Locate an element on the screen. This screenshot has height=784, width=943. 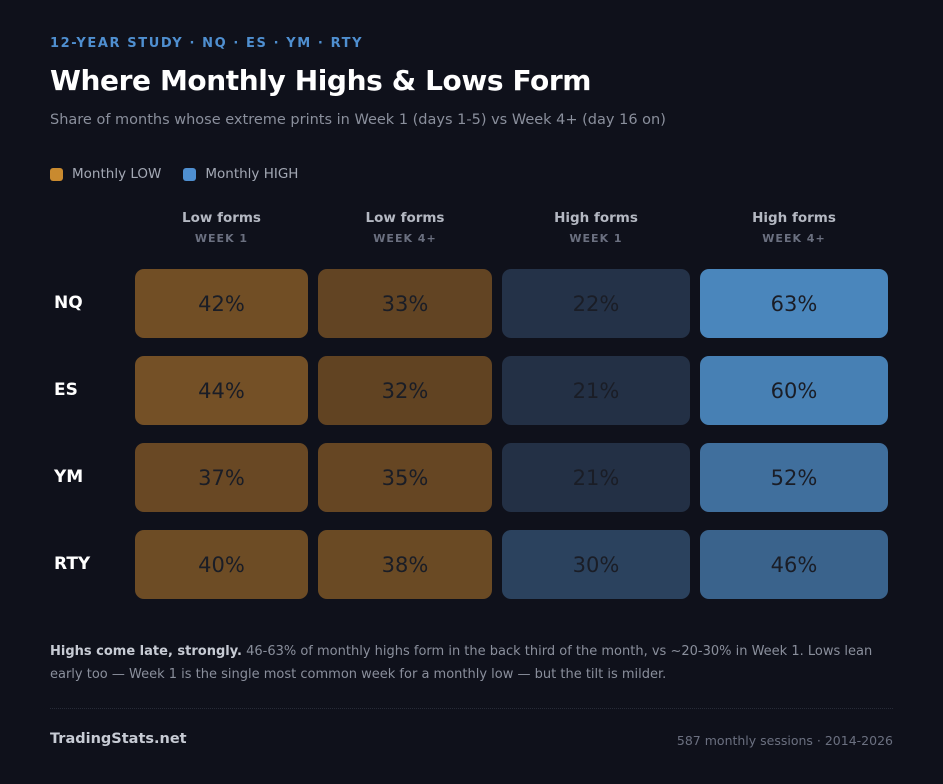
cell-value: 22% is located at coordinates (596, 303).